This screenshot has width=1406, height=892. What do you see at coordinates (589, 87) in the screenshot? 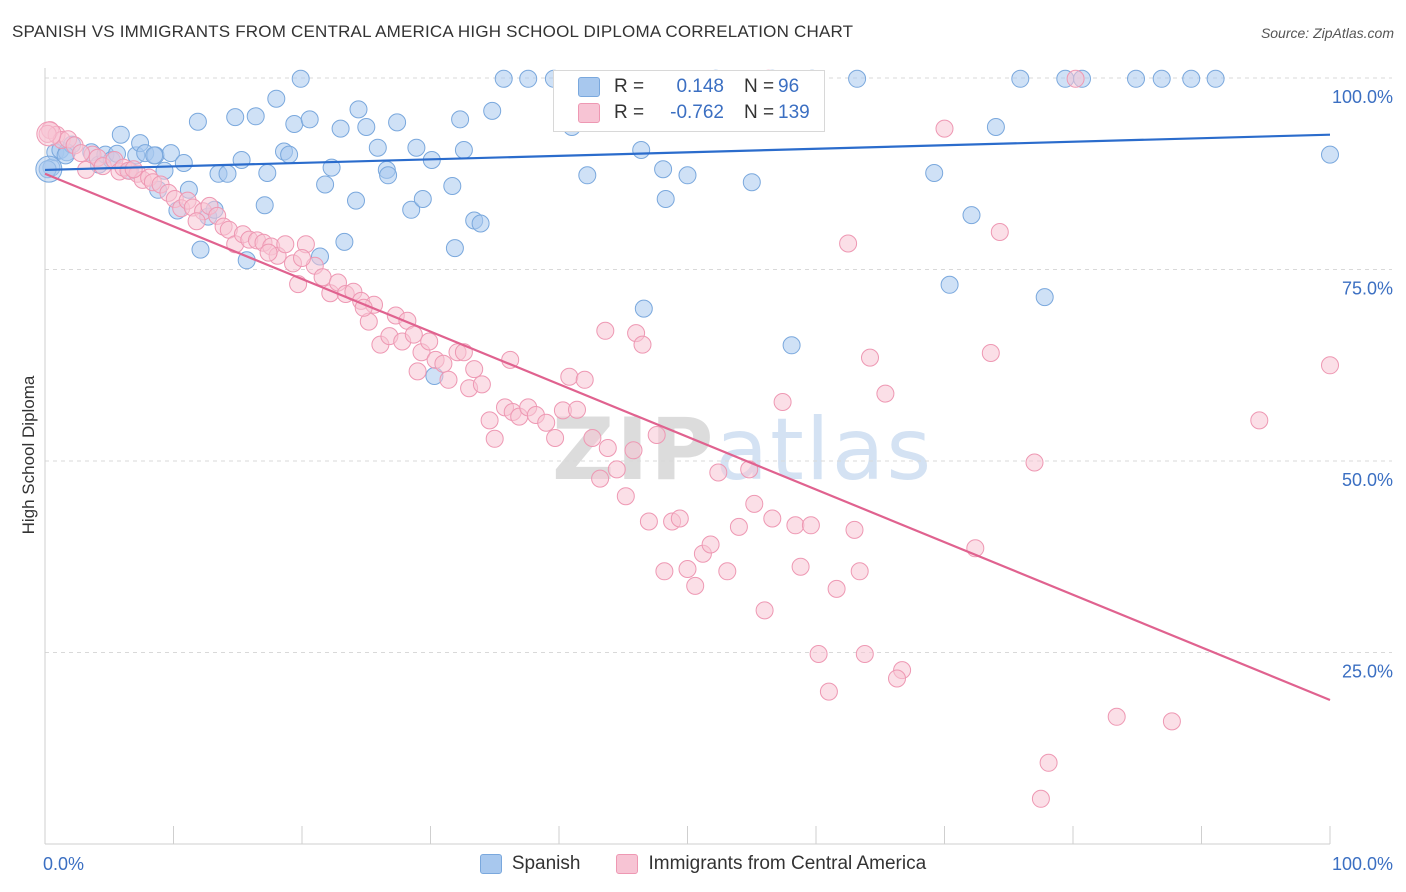
I see `swatch-spanish` at bounding box center [589, 87].